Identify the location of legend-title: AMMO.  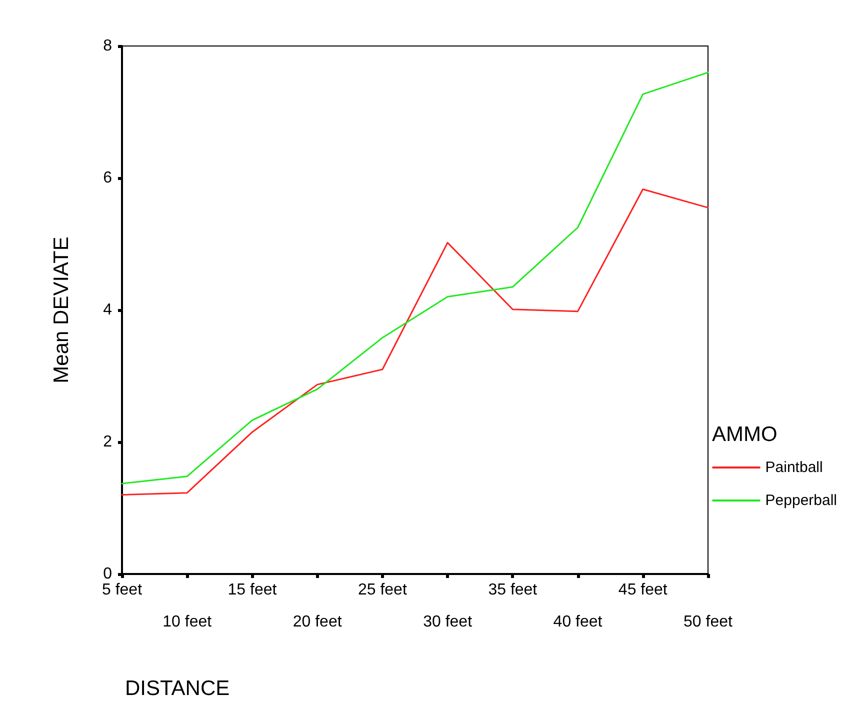
(745, 434).